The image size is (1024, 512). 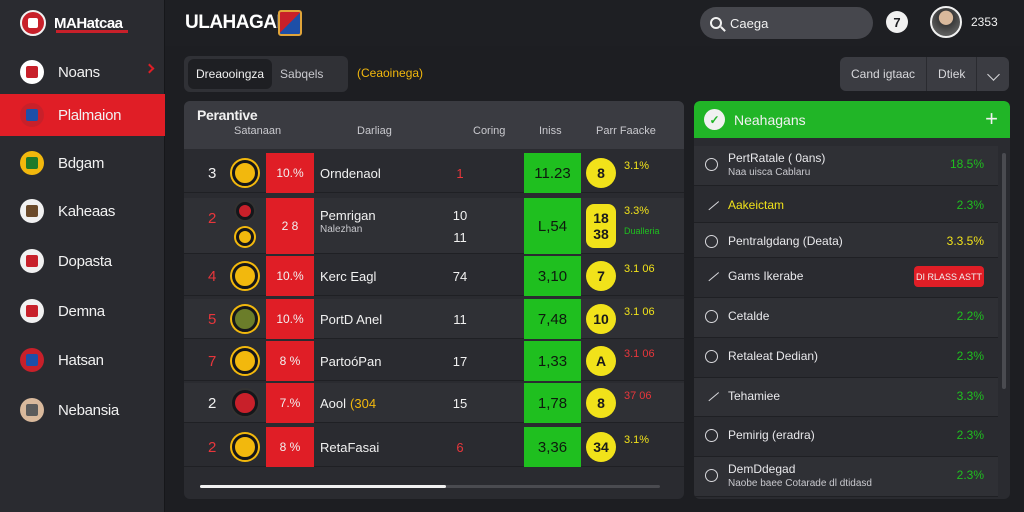 What do you see at coordinates (374, 131) in the screenshot?
I see `column-header-rating: Darliag` at bounding box center [374, 131].